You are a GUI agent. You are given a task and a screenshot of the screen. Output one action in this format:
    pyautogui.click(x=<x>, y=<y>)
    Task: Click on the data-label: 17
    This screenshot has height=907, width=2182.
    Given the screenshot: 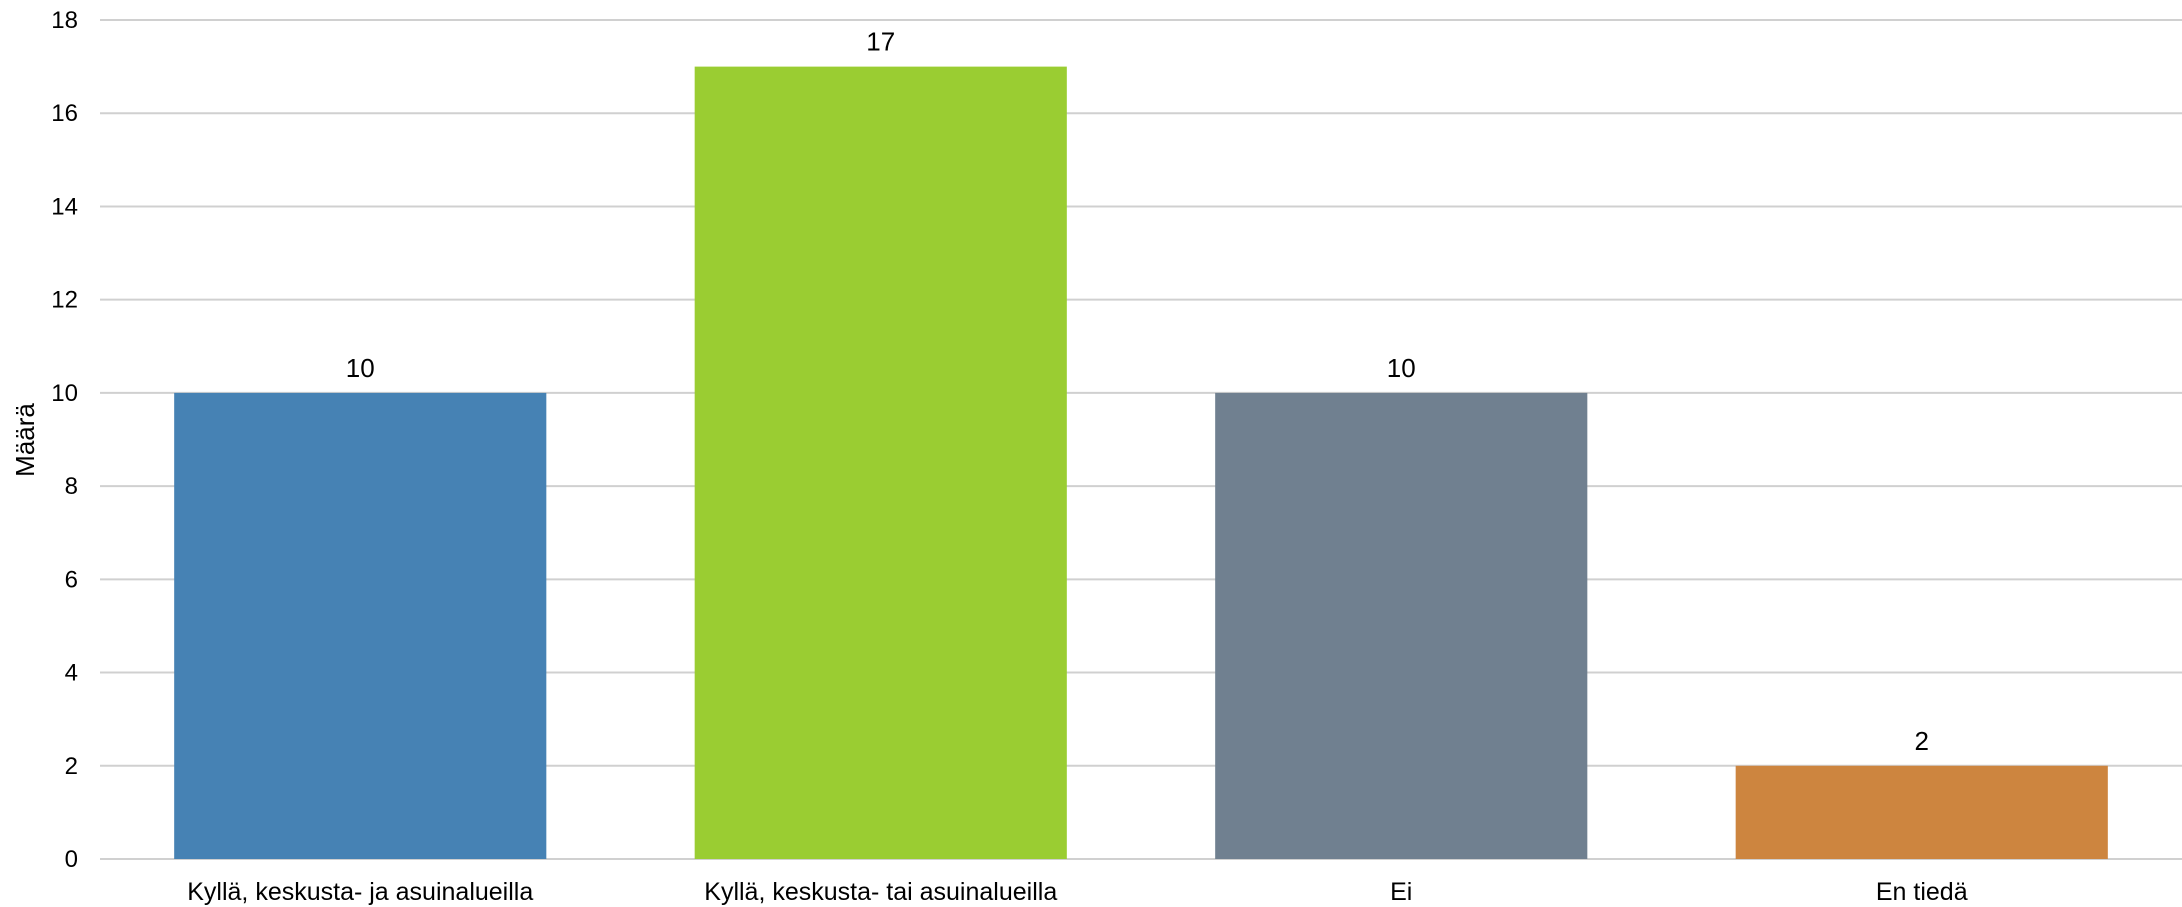 What is the action you would take?
    pyautogui.click(x=880, y=42)
    